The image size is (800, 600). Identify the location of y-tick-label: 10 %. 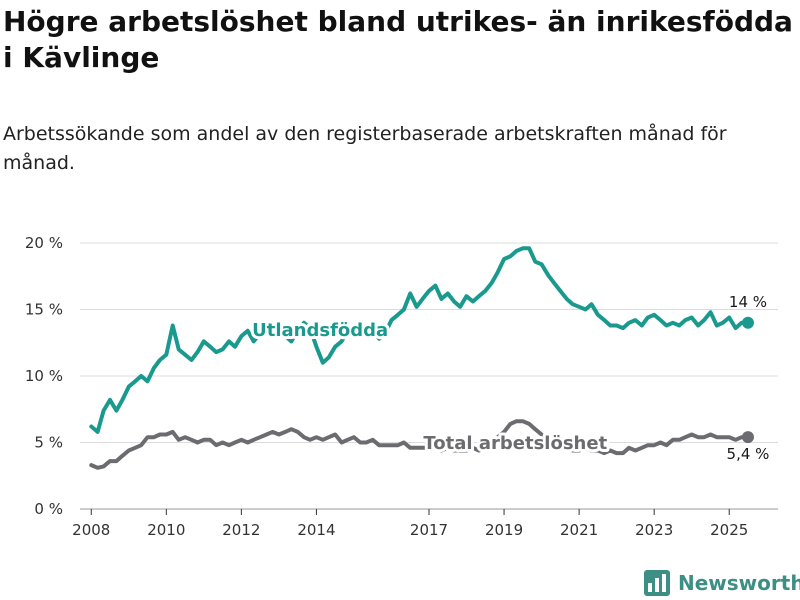
(44, 376).